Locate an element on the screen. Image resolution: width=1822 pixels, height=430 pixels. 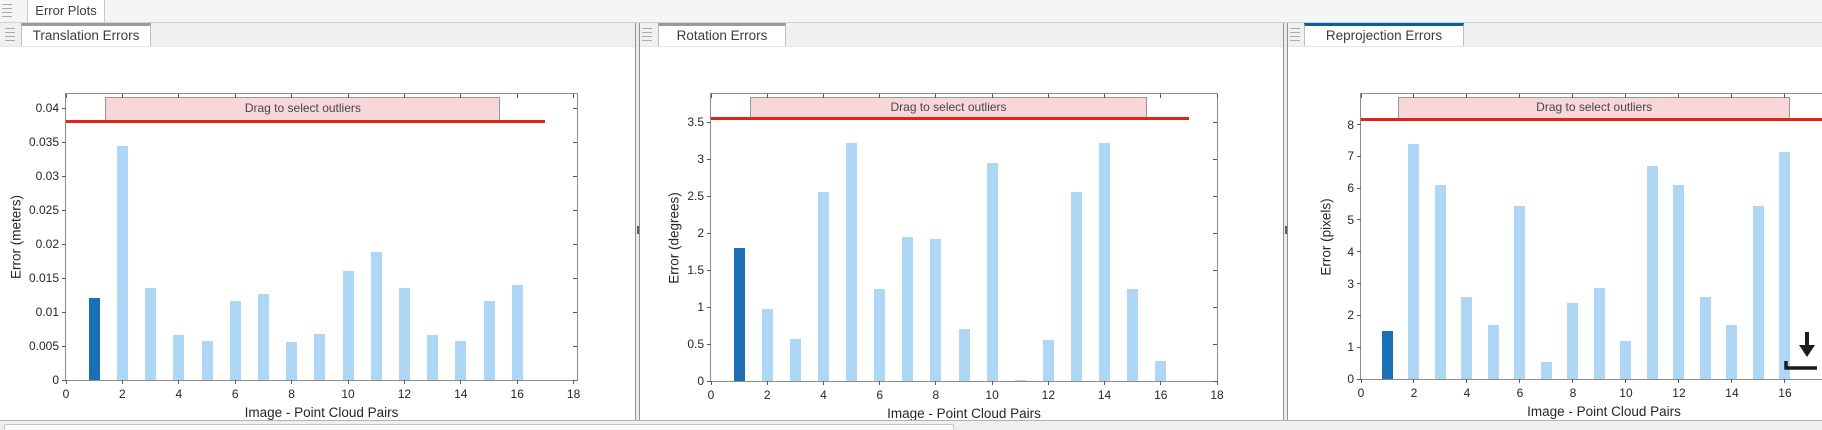
x-tick-label: 12 is located at coordinates (1679, 393).